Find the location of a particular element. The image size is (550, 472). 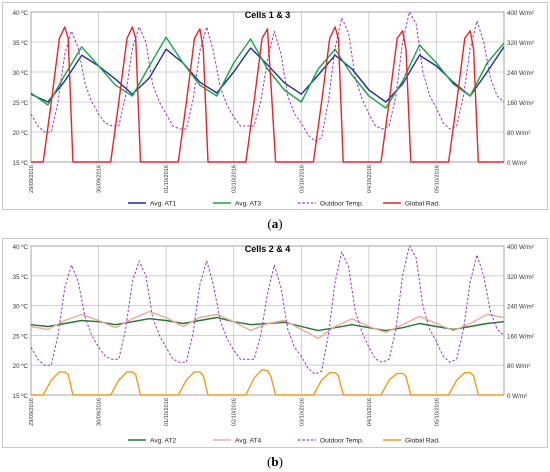

chart-title: Cells 2 & 4 is located at coordinates (268, 249).